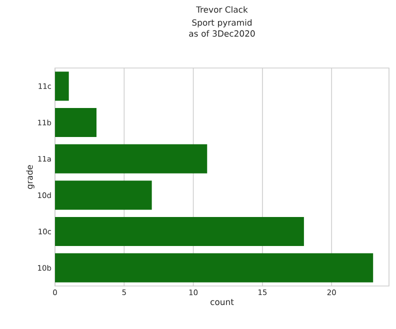 Image resolution: width=396 pixels, height=329 pixels. Describe the element at coordinates (222, 9) in the screenshot. I see `chart-title: Trevor Clack` at that location.